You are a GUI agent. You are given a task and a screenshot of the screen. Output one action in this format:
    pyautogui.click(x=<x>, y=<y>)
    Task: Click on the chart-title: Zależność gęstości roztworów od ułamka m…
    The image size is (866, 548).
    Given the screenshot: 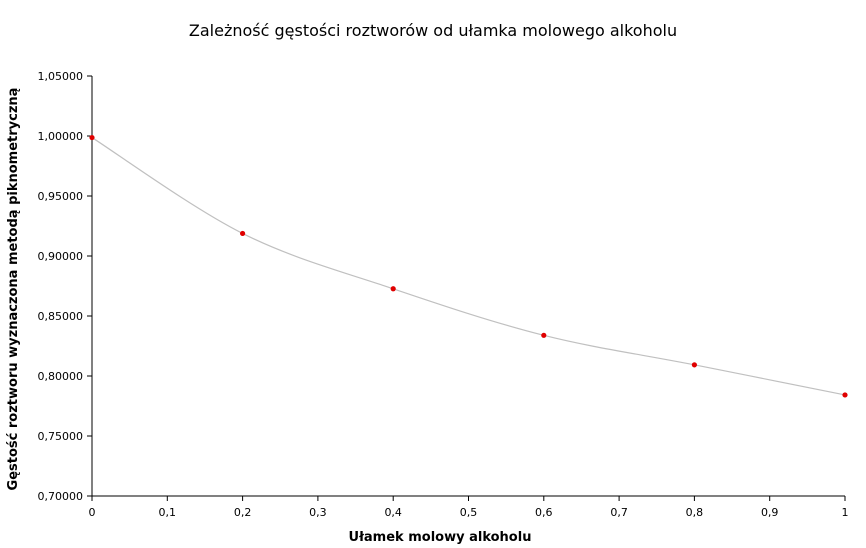 What is the action you would take?
    pyautogui.click(x=433, y=30)
    